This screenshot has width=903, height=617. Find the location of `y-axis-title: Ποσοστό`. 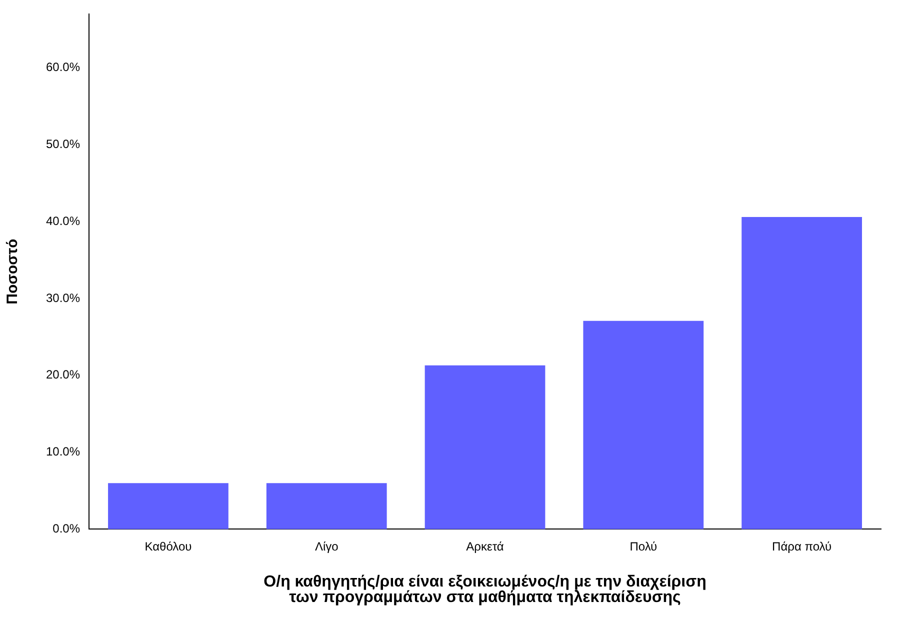

y-axis-title: Ποσοστό is located at coordinates (13, 271).